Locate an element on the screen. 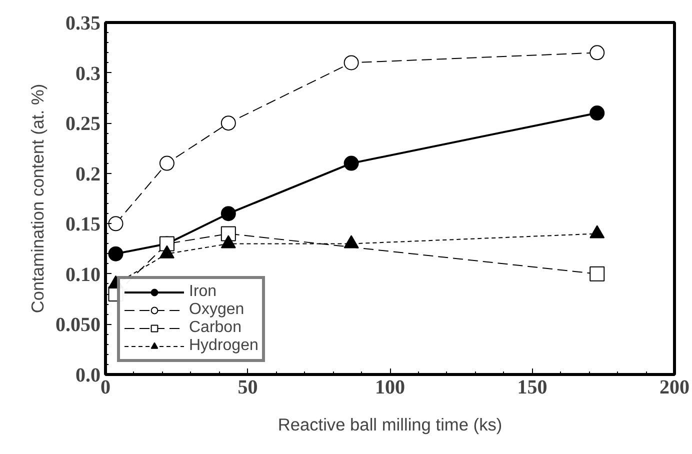  y-tick-label: 0.10 is located at coordinates (83, 275).